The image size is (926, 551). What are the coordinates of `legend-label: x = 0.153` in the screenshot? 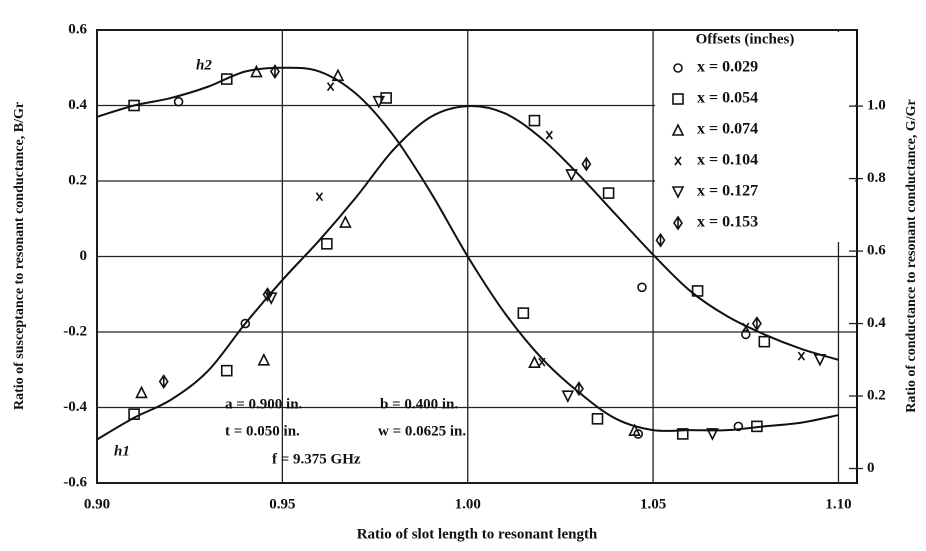 It's located at (727, 222).